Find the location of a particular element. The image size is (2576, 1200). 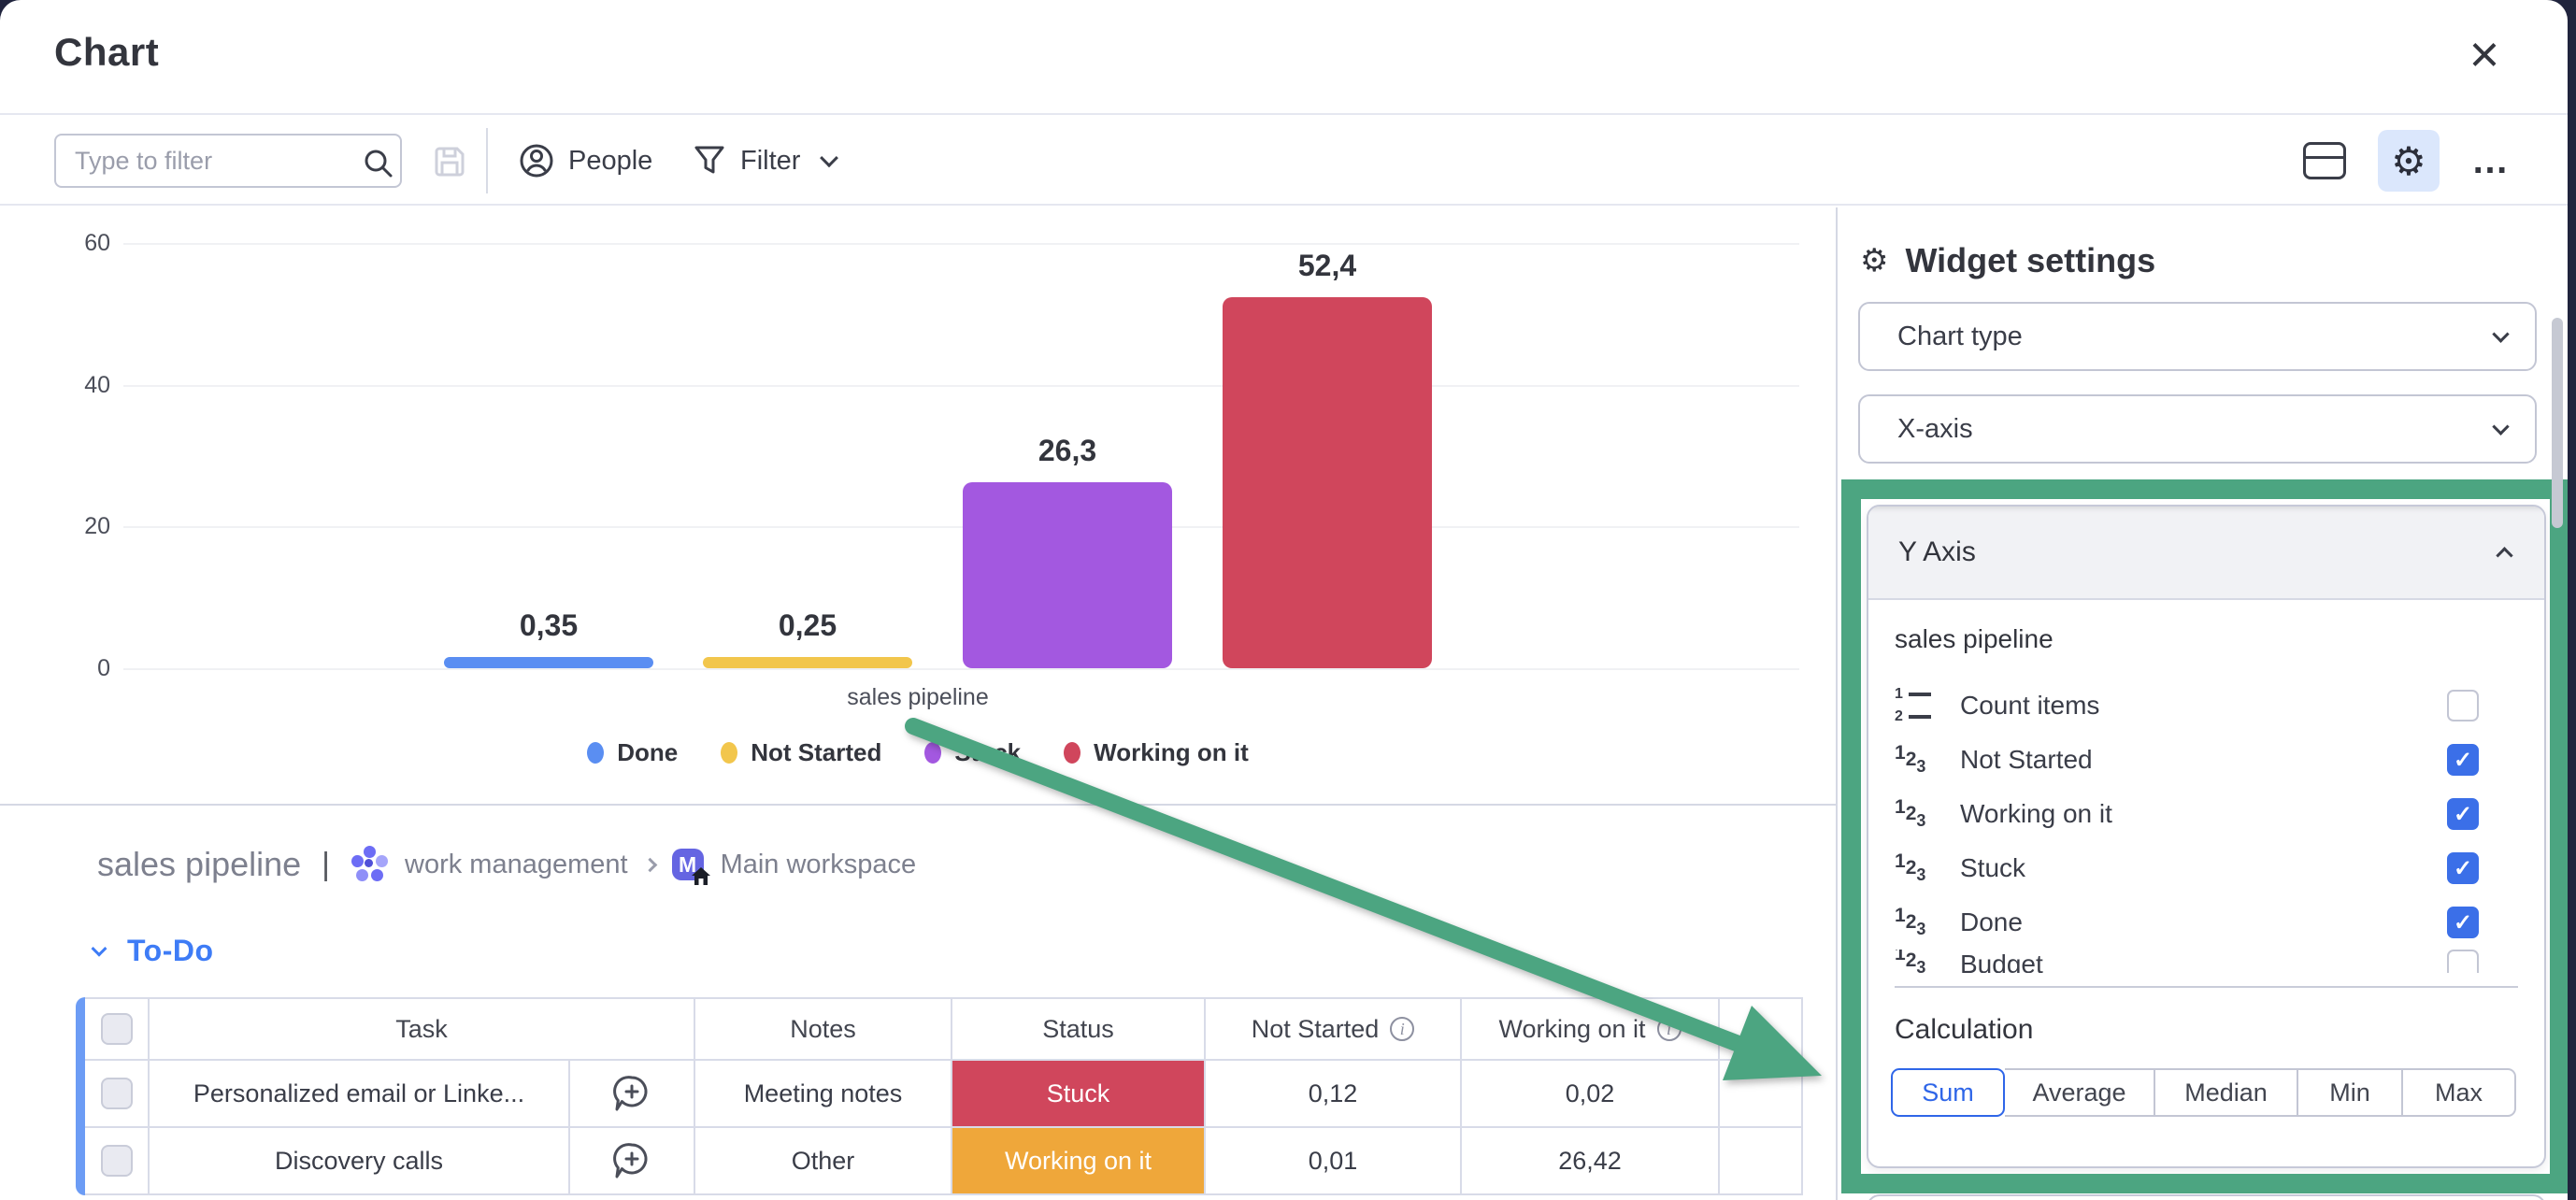

column-header-task: Task is located at coordinates (421, 1030).